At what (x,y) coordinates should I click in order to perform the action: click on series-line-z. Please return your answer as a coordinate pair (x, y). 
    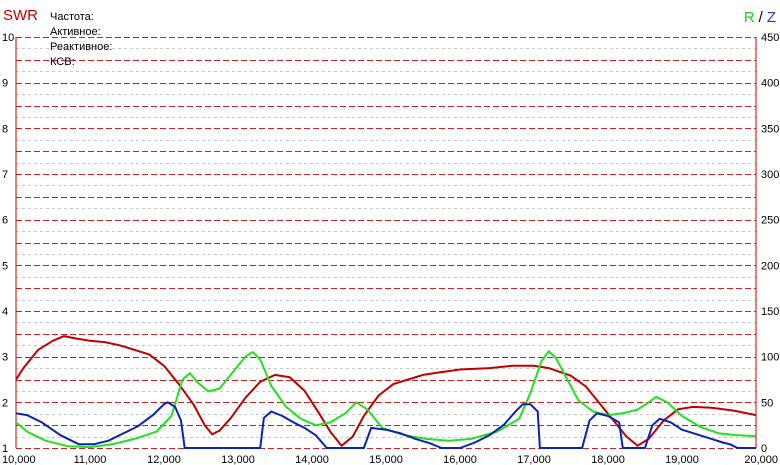
    Looking at the image, I should click on (385, 425).